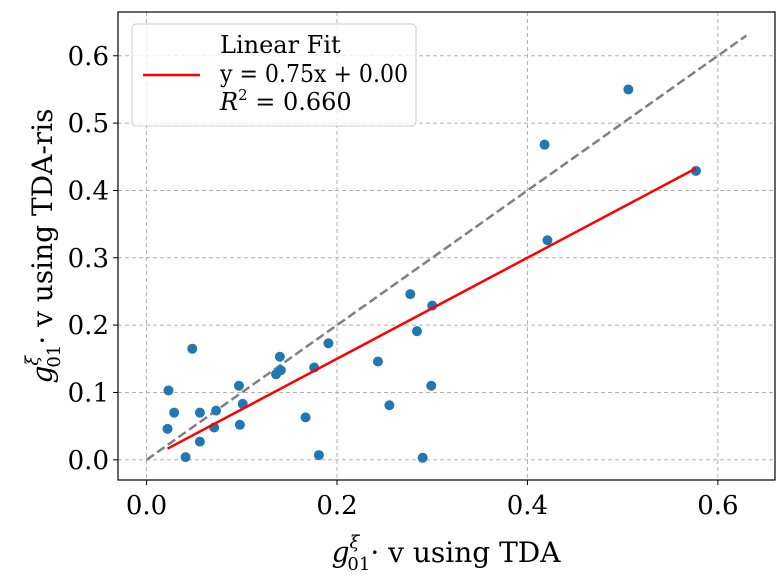  I want to click on legend-box, so click(274, 75).